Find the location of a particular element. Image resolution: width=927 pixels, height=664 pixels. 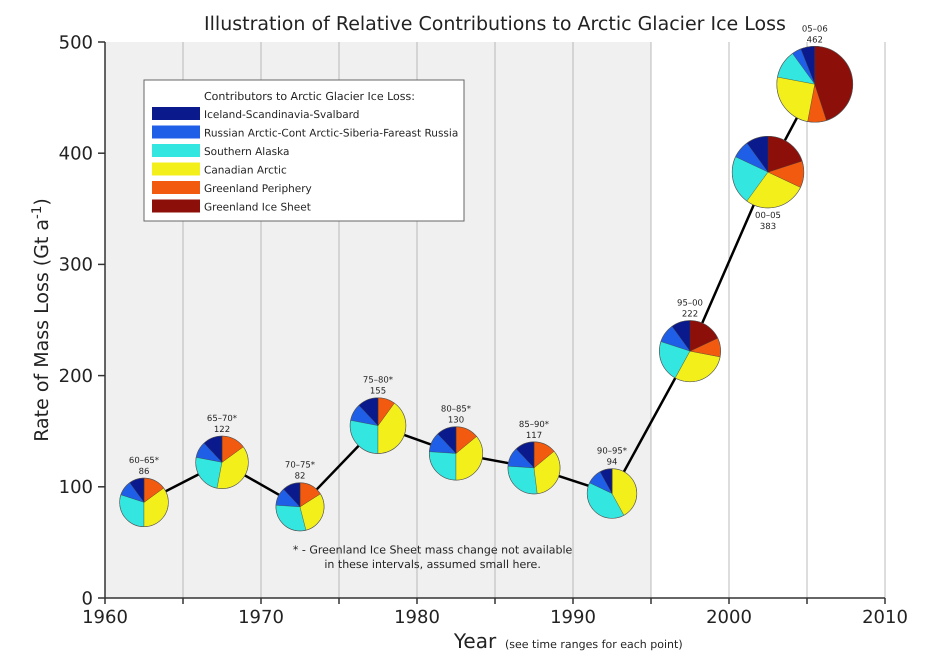

annotation: 462 is located at coordinates (814, 40).